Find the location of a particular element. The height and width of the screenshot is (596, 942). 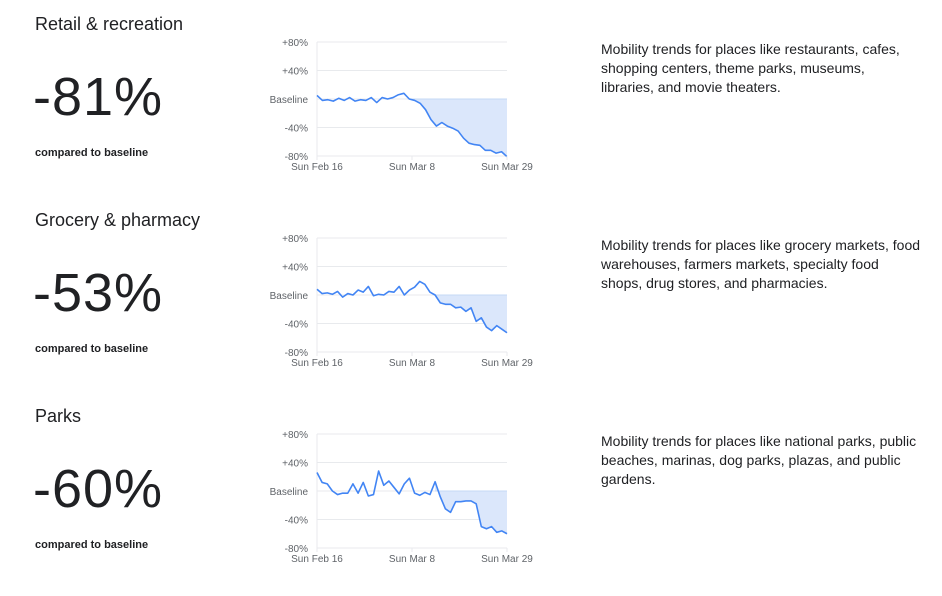

category-title: Parks is located at coordinates (58, 416).